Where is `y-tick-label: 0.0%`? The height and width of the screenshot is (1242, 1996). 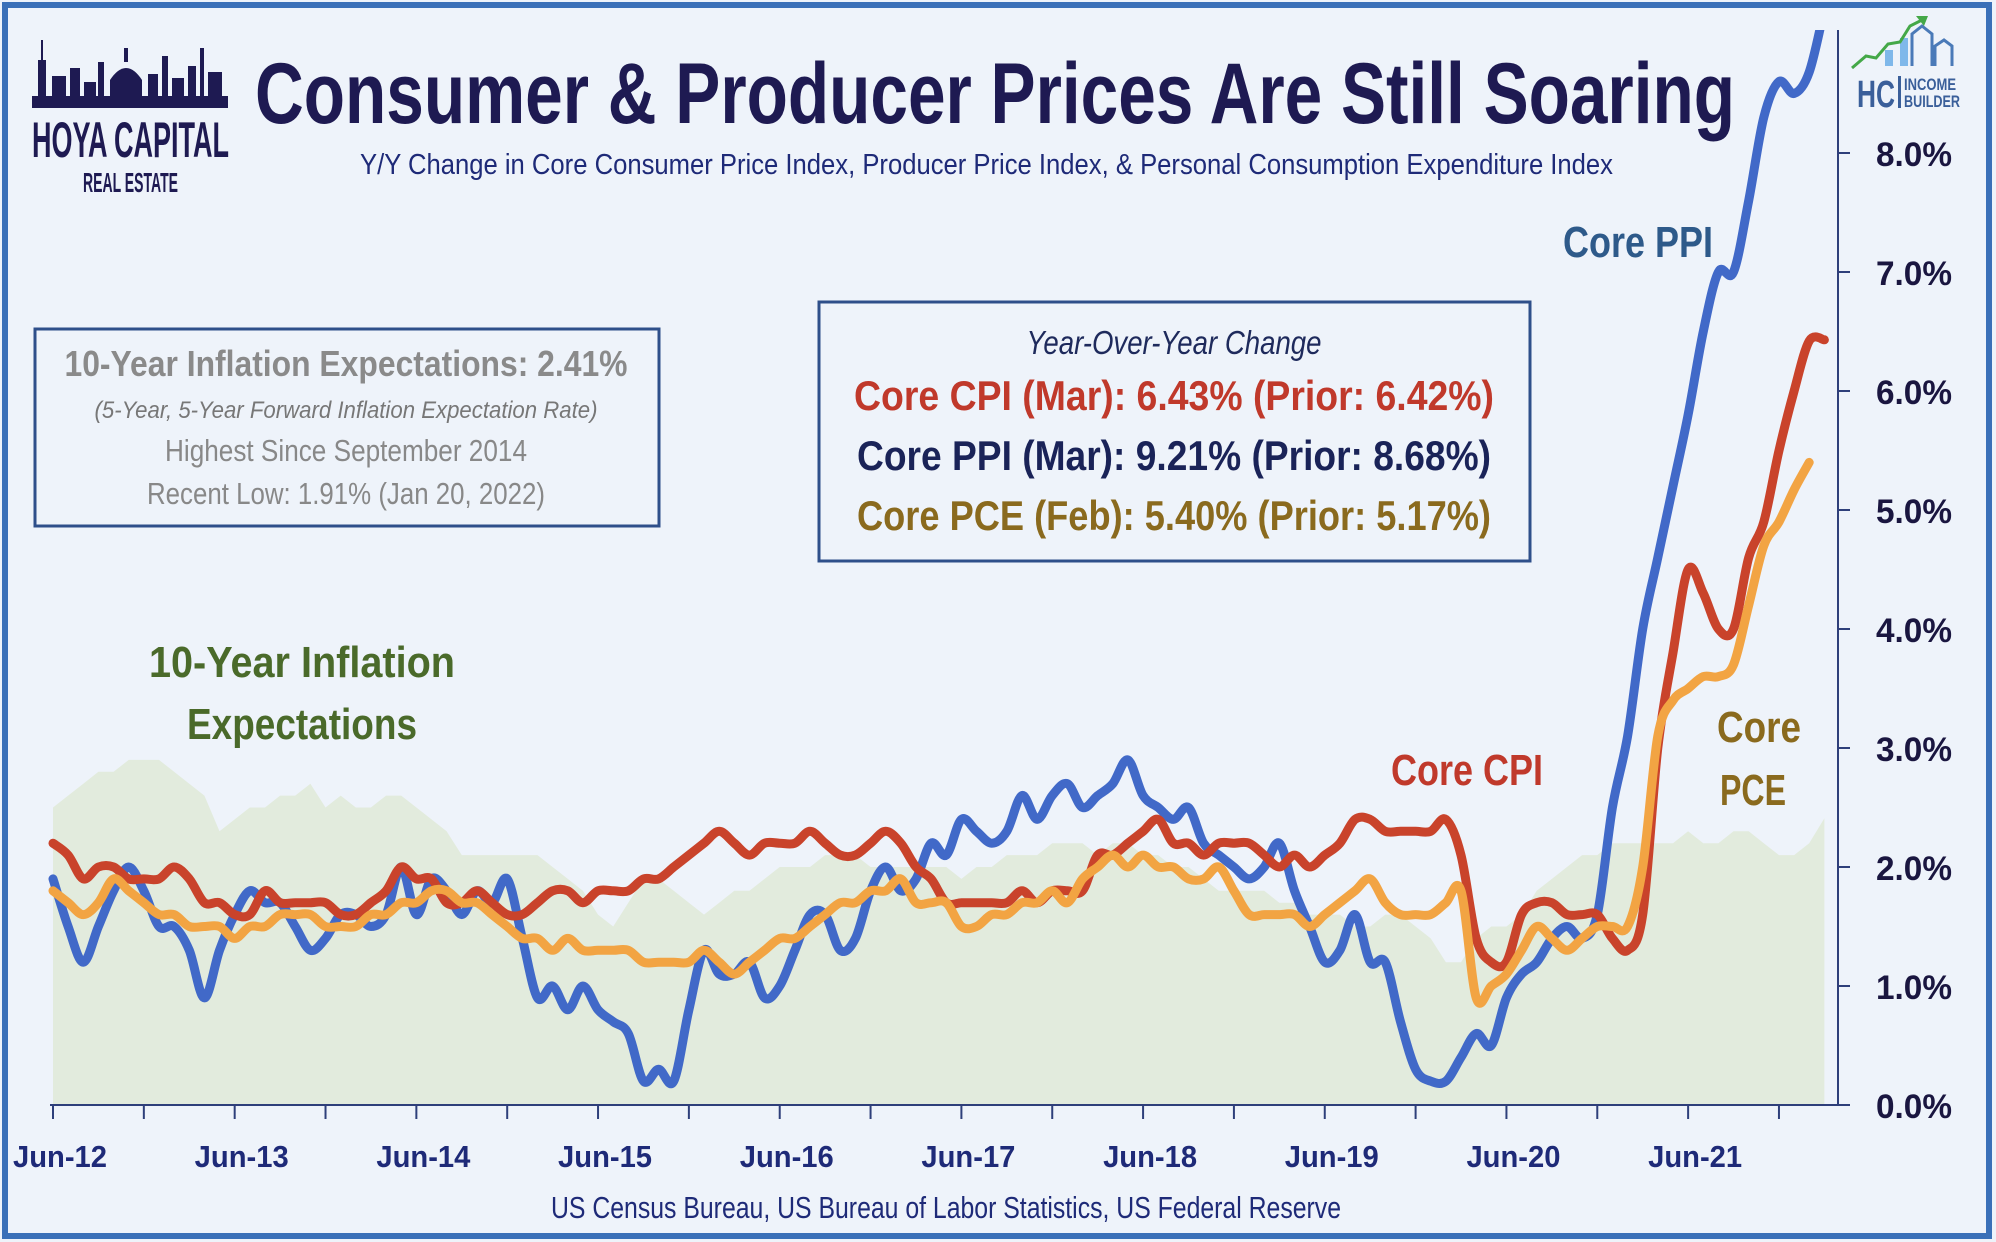 y-tick-label: 0.0% is located at coordinates (1914, 1107).